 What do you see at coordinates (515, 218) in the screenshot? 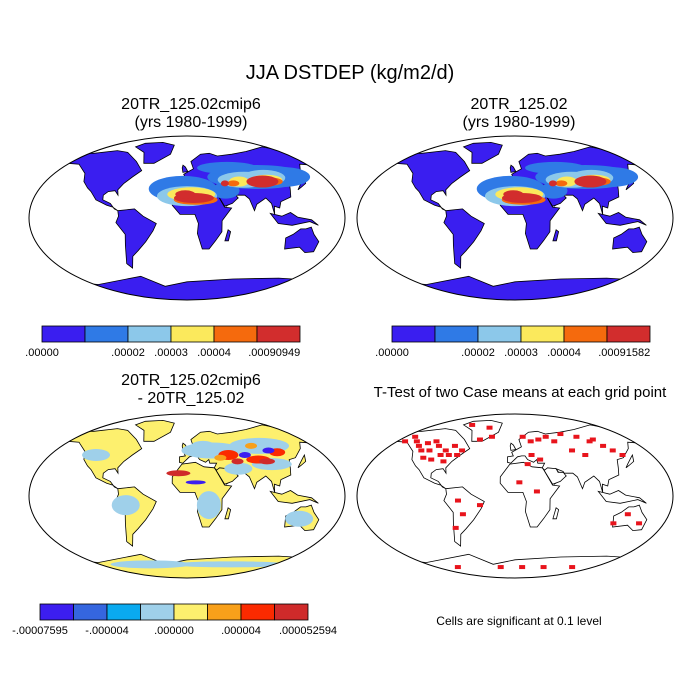
I see `panel2-map-content` at bounding box center [515, 218].